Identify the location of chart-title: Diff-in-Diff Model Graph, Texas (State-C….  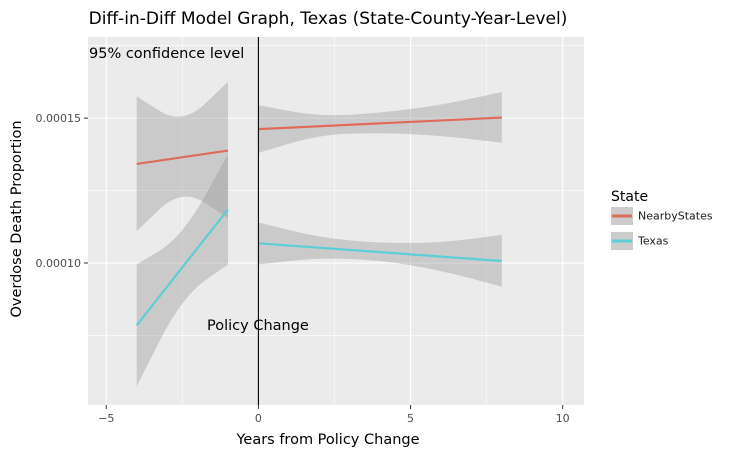
(328, 19).